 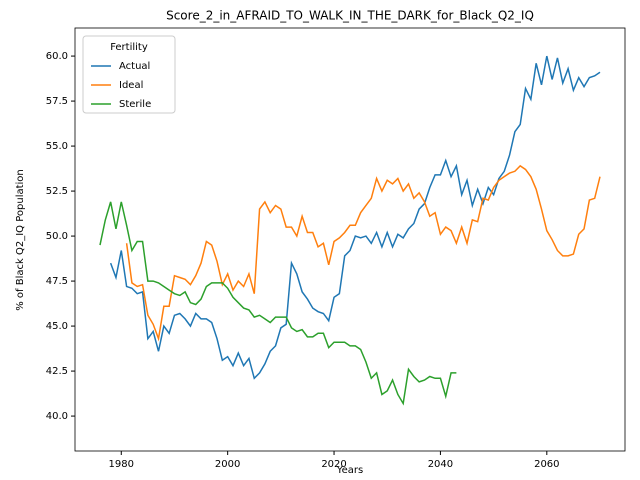 I want to click on legend-label: Actual, so click(x=134, y=66).